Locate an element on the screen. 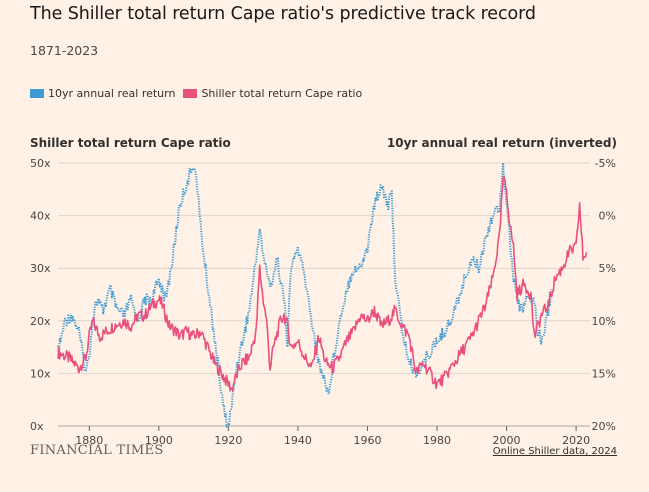 The width and height of the screenshot is (649, 492). right-tick-label: 20% is located at coordinates (604, 426).